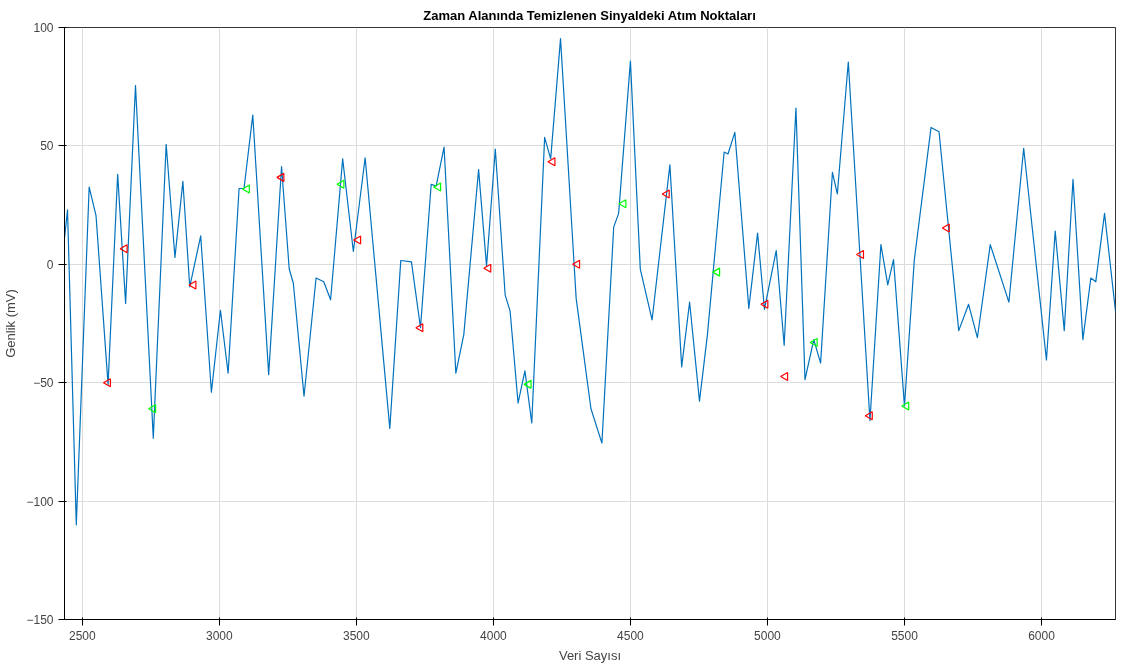 The width and height of the screenshot is (1124, 669). I want to click on x-tick-label: 2500, so click(82, 635).